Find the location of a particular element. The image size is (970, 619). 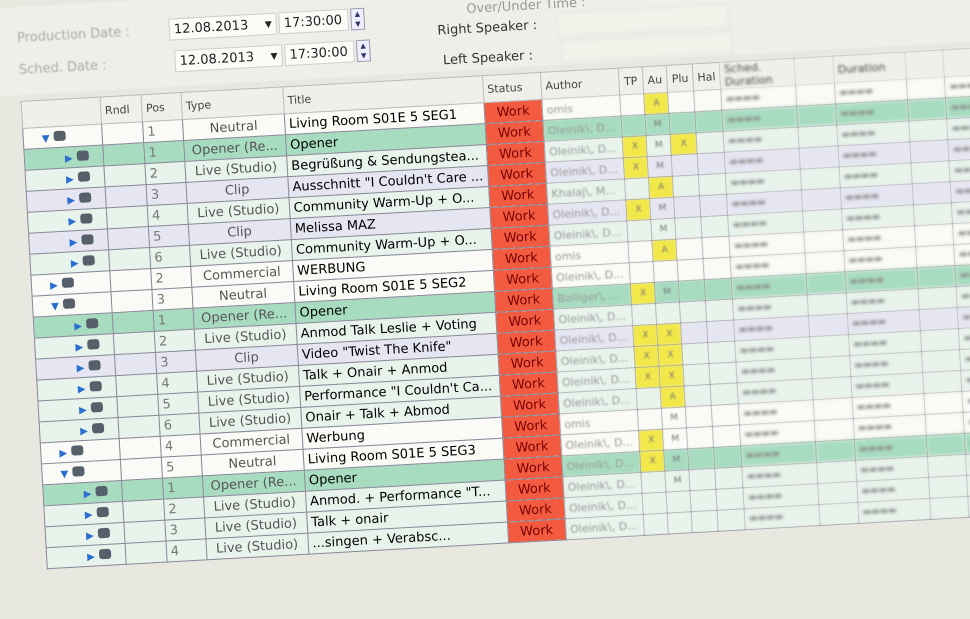

sched-time-spinner: ▲ ▼ is located at coordinates (363, 51).